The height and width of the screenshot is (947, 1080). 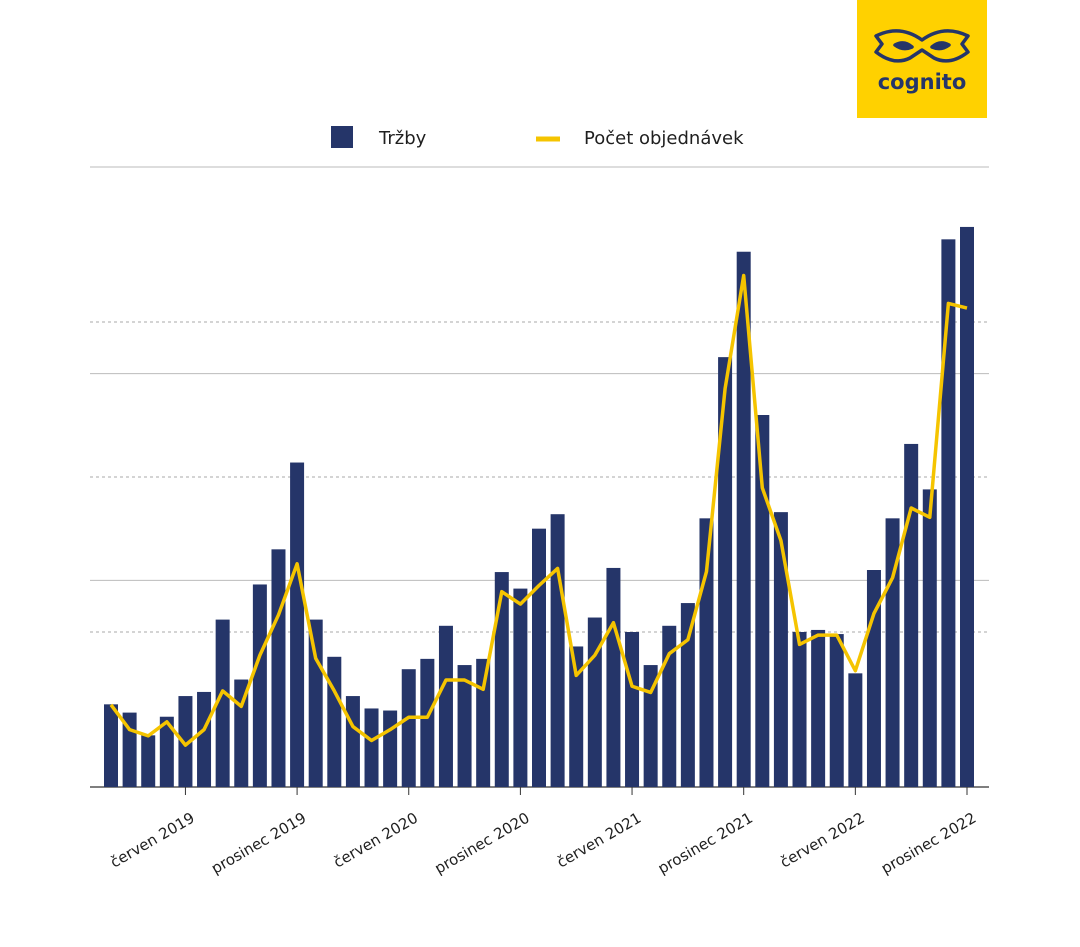 What do you see at coordinates (342, 137) in the screenshot?
I see `legend-swatch` at bounding box center [342, 137].